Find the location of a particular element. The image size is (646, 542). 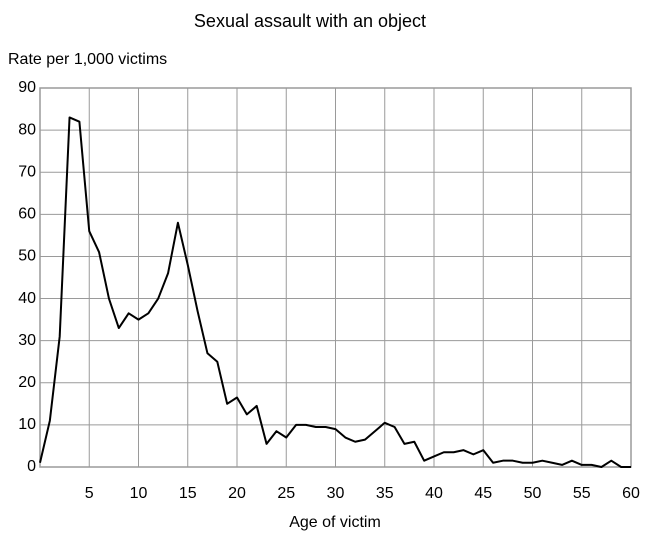

x-tick-label: 60 is located at coordinates (631, 493).